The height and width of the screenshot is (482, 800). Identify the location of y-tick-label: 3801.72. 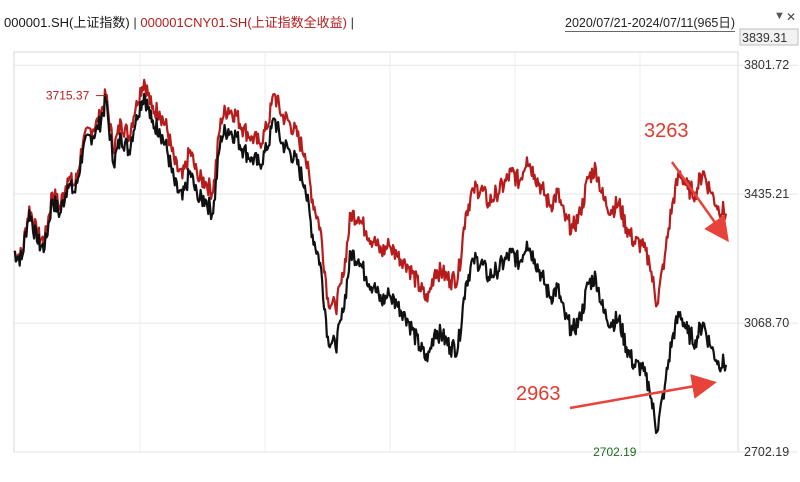
(766, 65).